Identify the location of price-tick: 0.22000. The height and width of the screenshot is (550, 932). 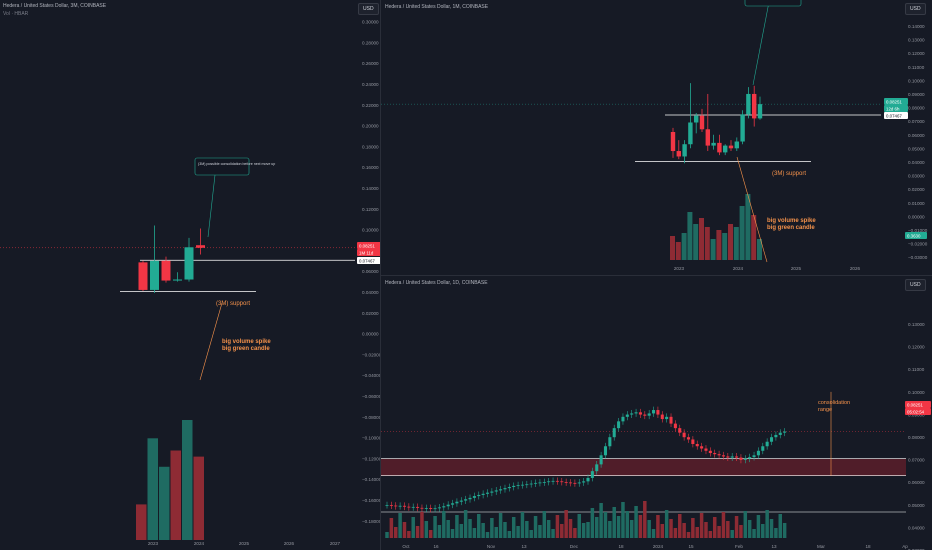
(370, 105).